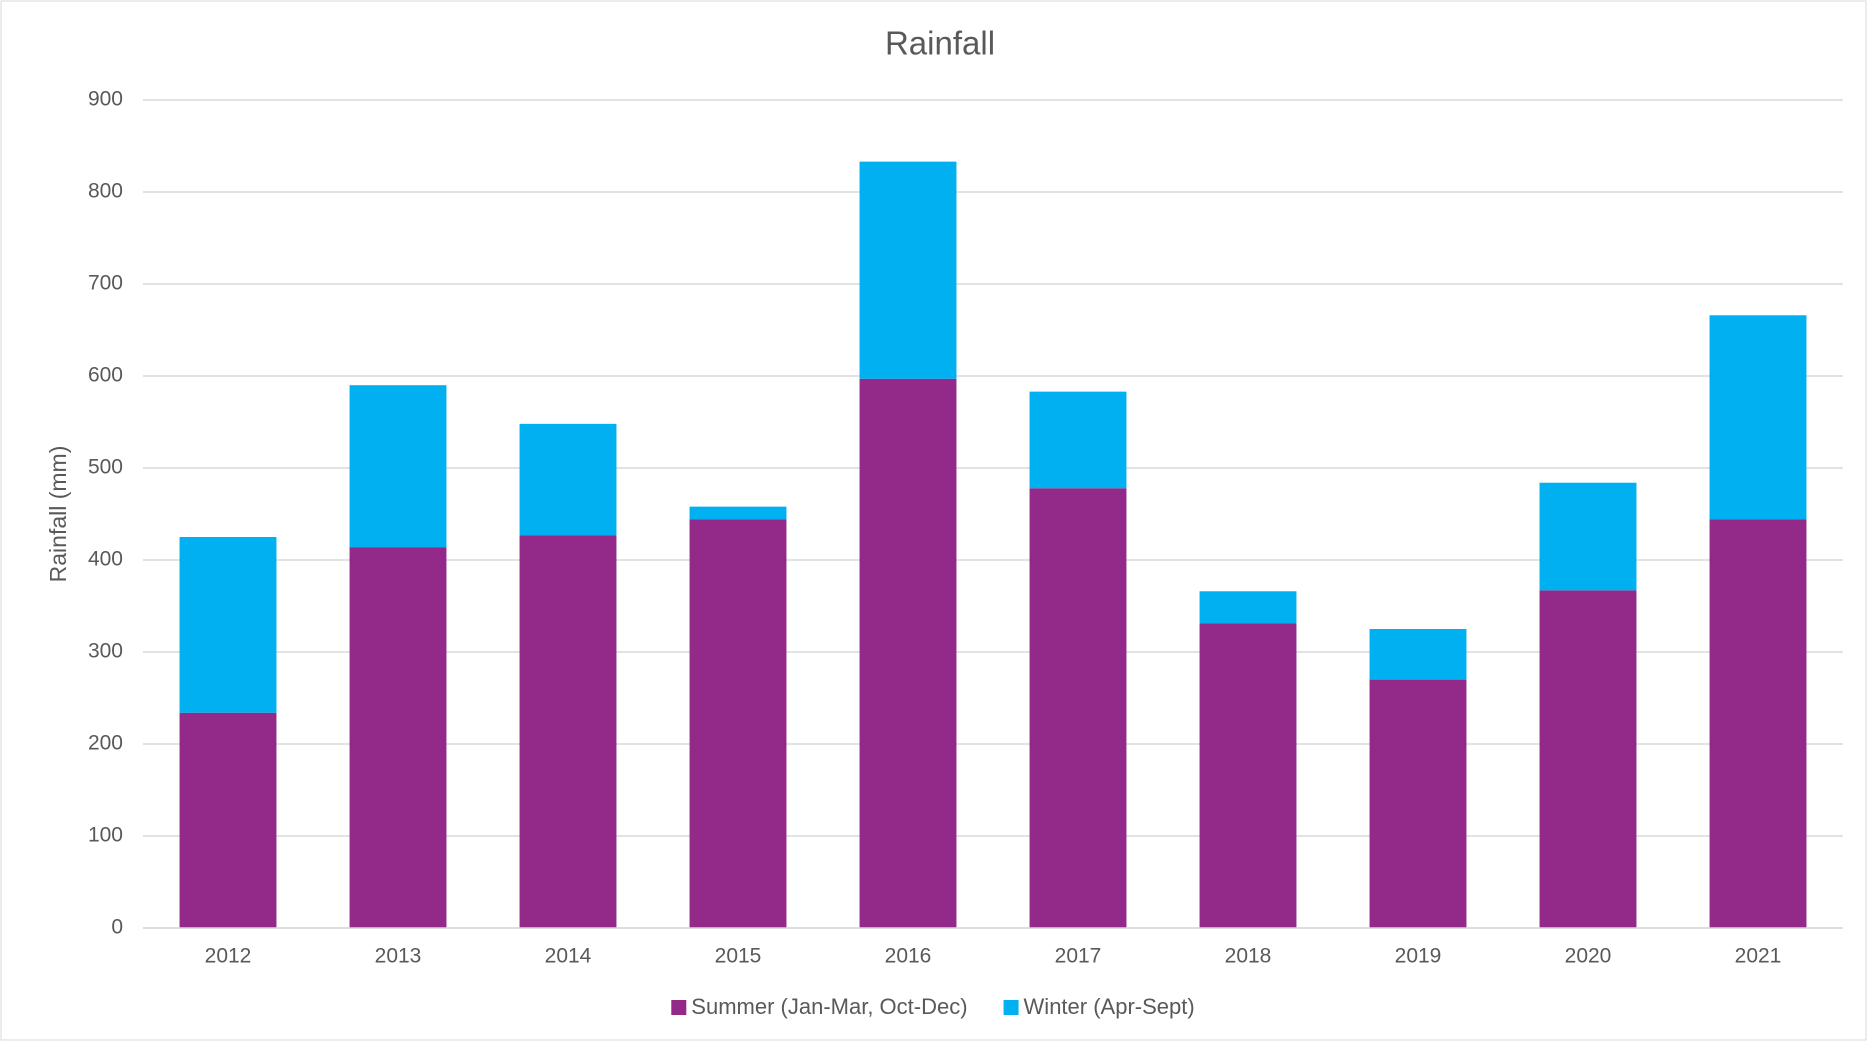  I want to click on y-tick-label: 200, so click(105, 743).